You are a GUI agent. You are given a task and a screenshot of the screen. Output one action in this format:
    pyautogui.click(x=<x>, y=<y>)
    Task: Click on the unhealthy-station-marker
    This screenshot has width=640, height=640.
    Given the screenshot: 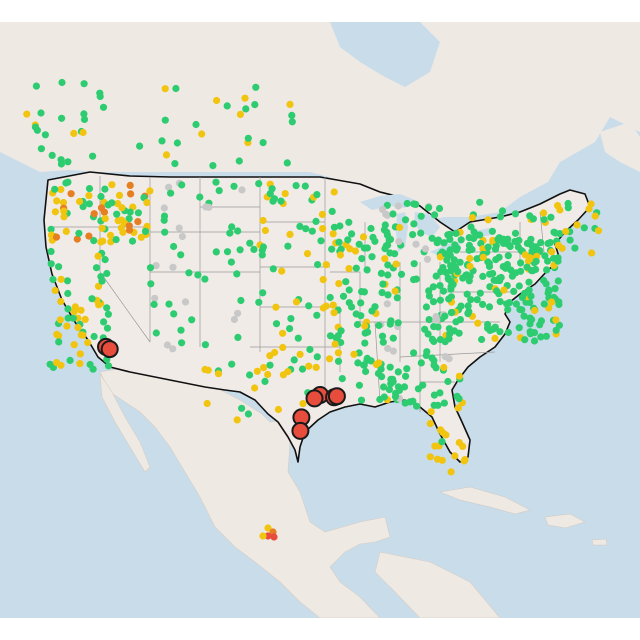 What is the action you would take?
    pyautogui.click(x=109, y=349)
    